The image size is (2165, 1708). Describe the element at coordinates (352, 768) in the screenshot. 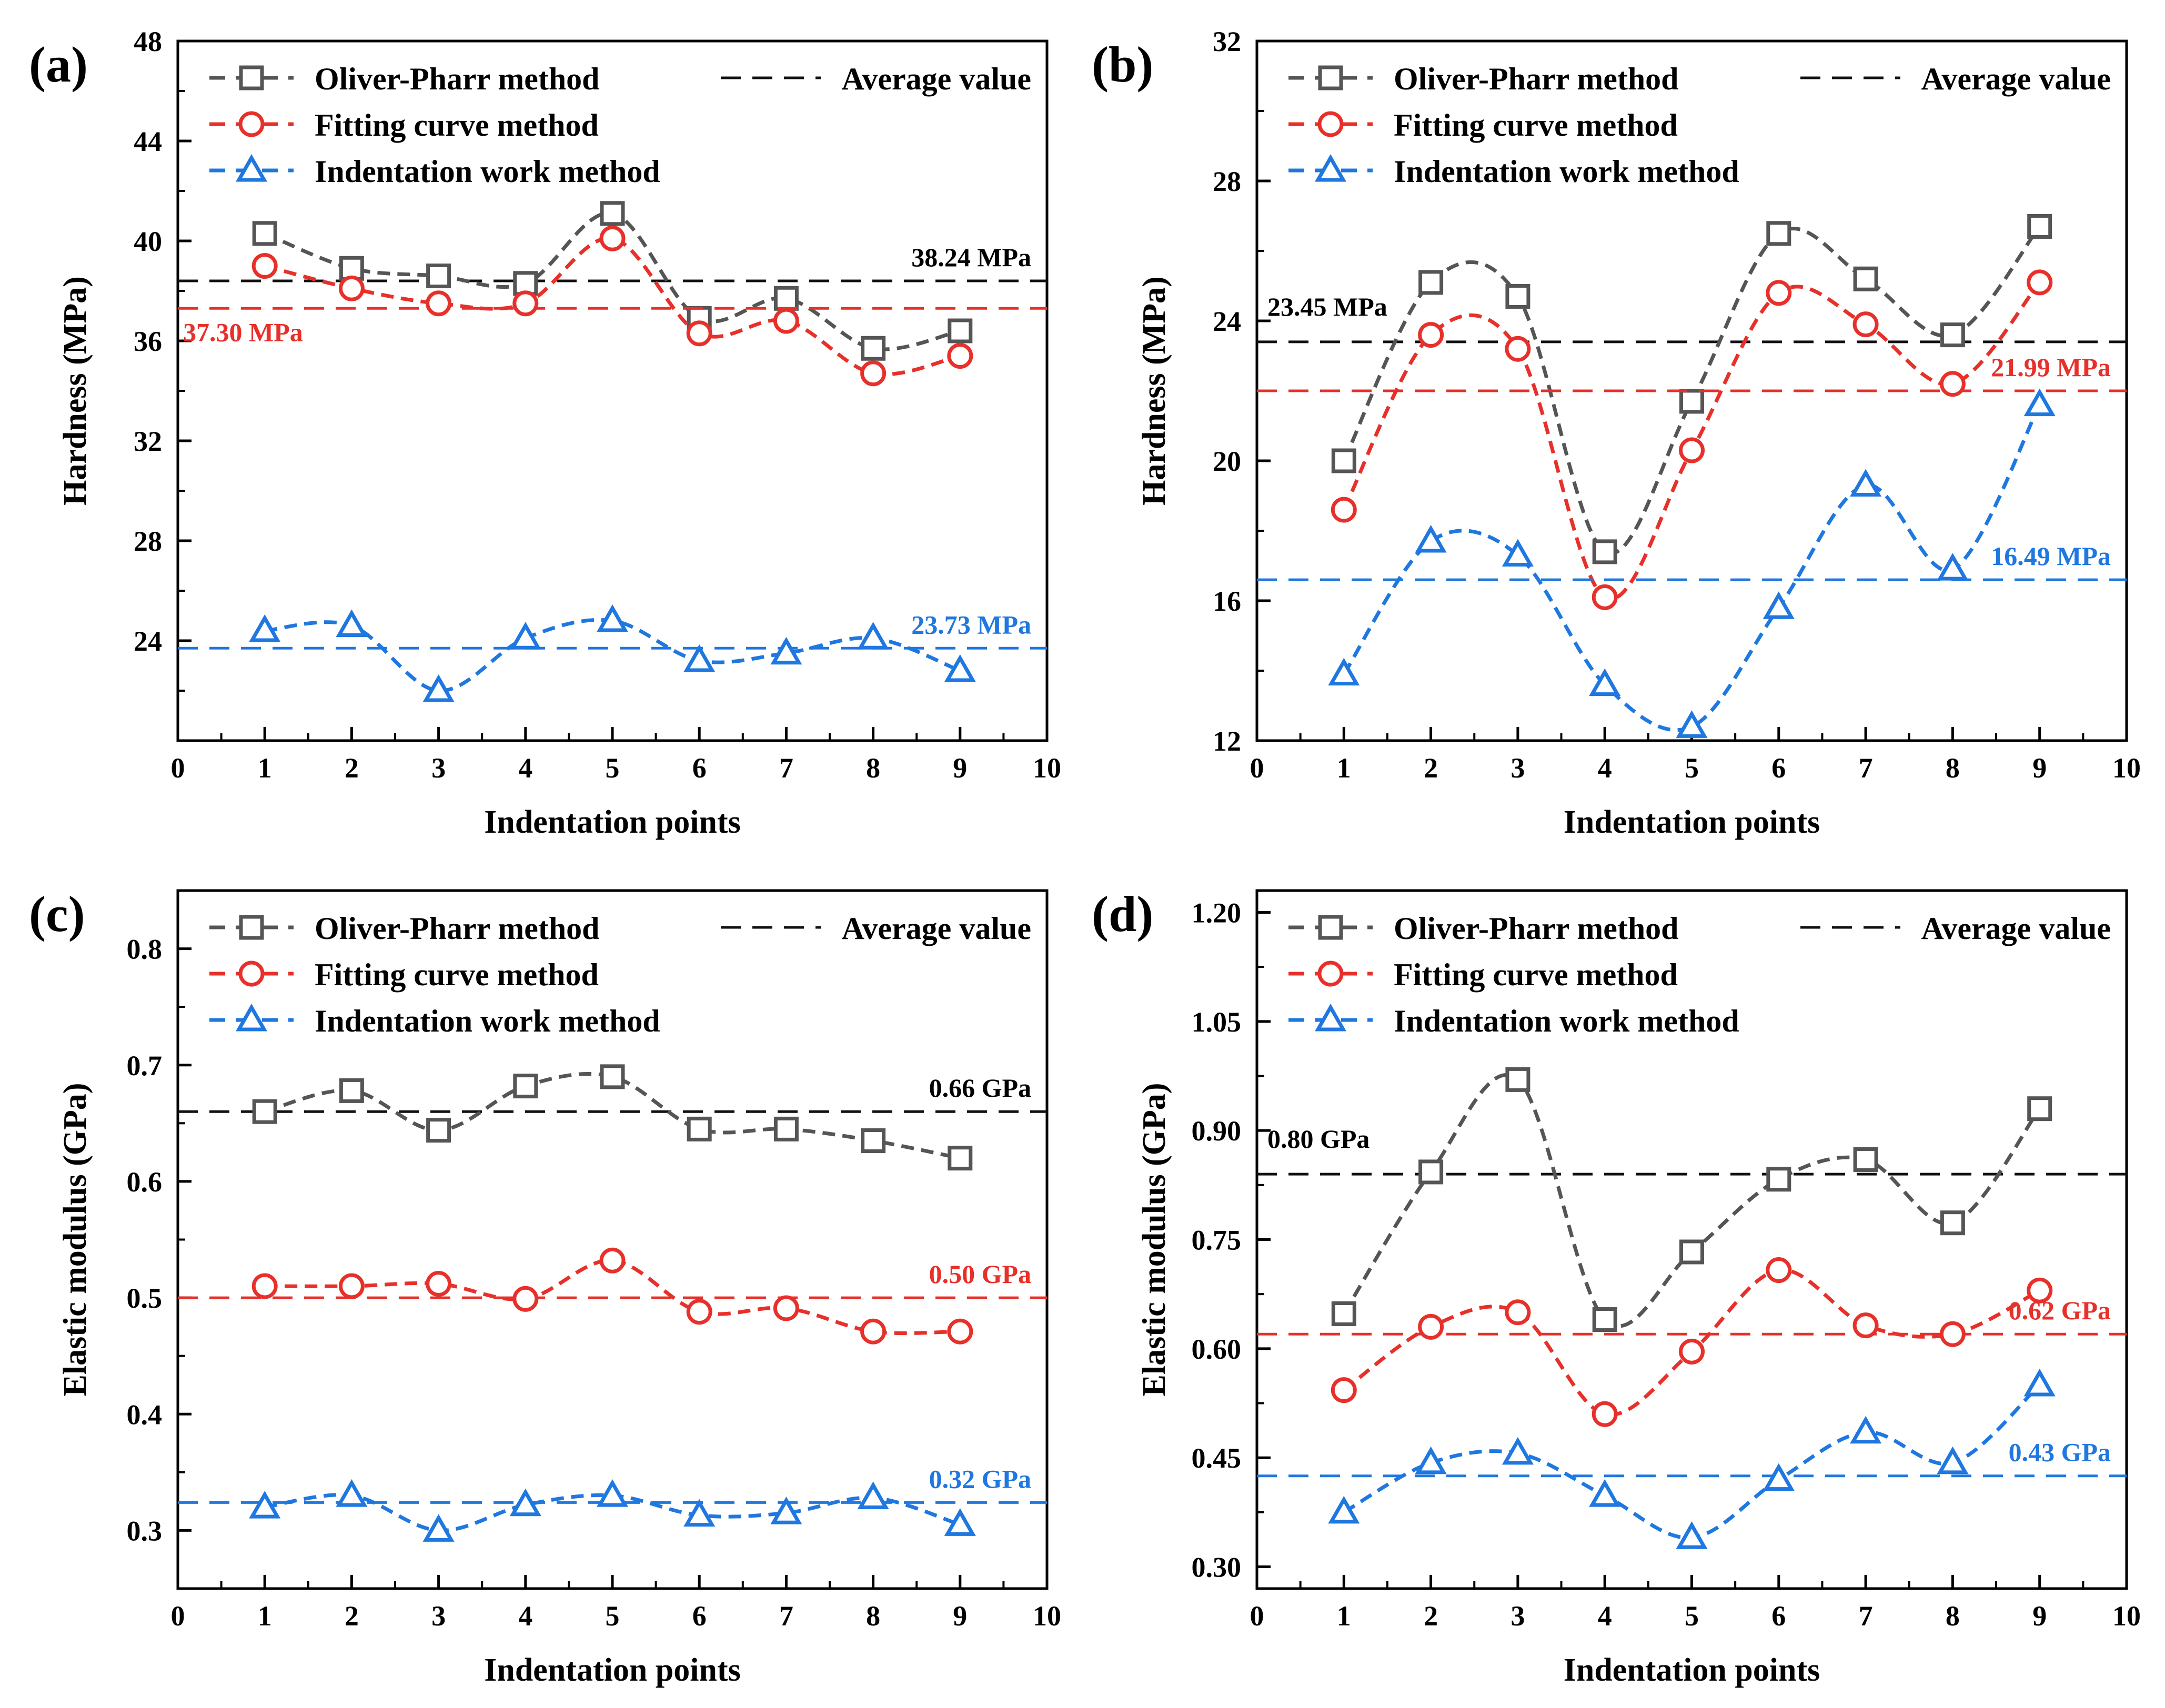

I see `x-tick-label: 2` at that location.